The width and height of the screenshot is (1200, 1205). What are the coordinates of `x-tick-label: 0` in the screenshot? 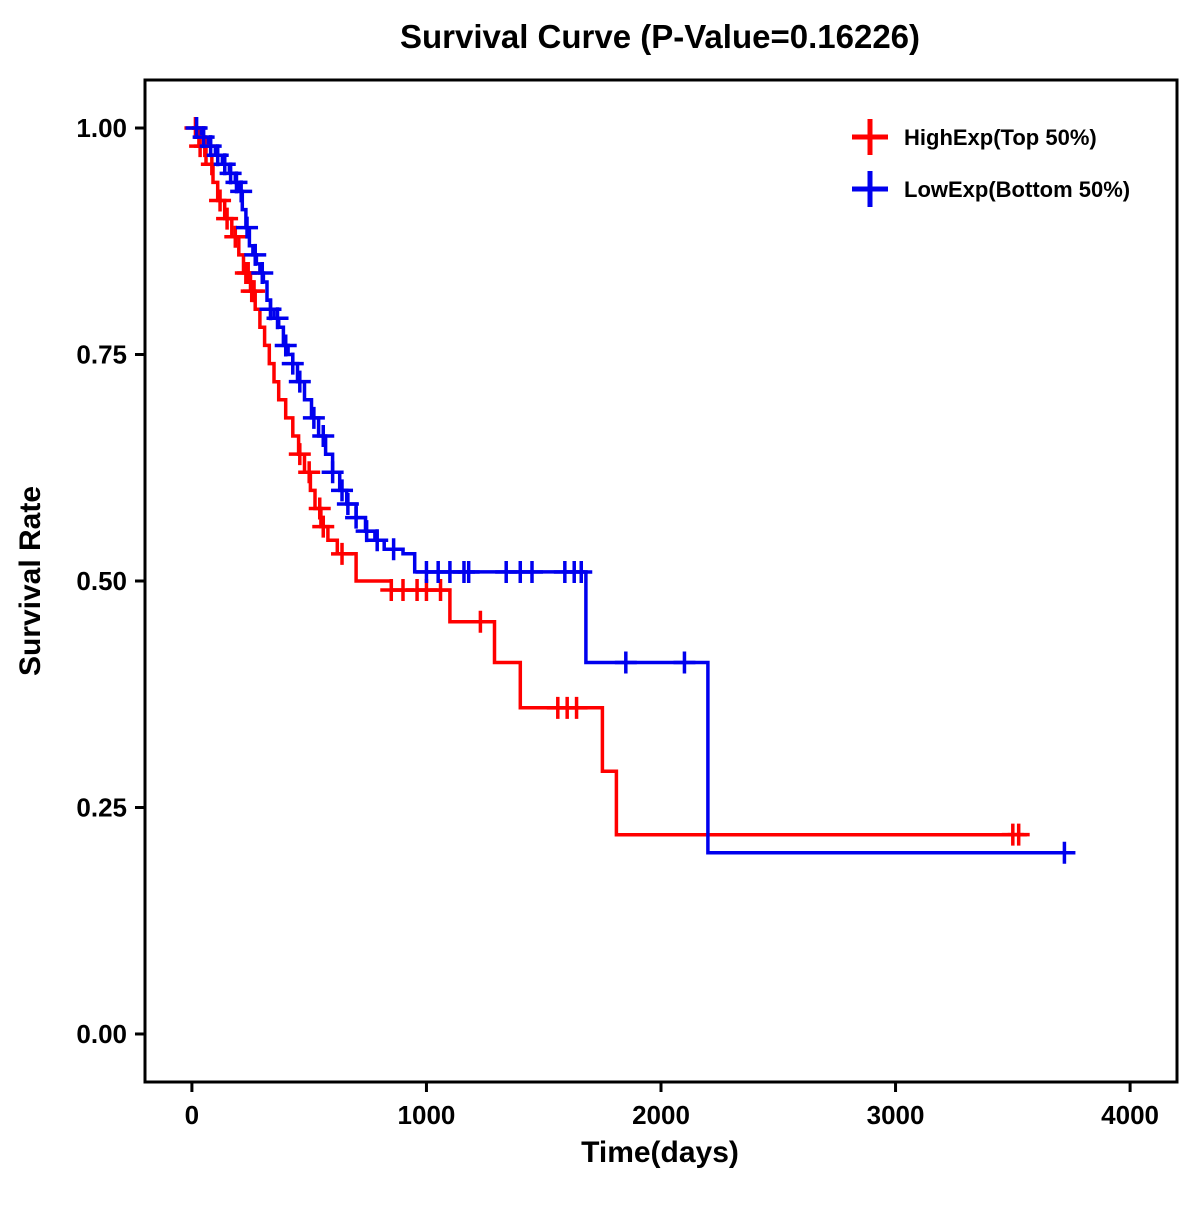 It's located at (192, 1115).